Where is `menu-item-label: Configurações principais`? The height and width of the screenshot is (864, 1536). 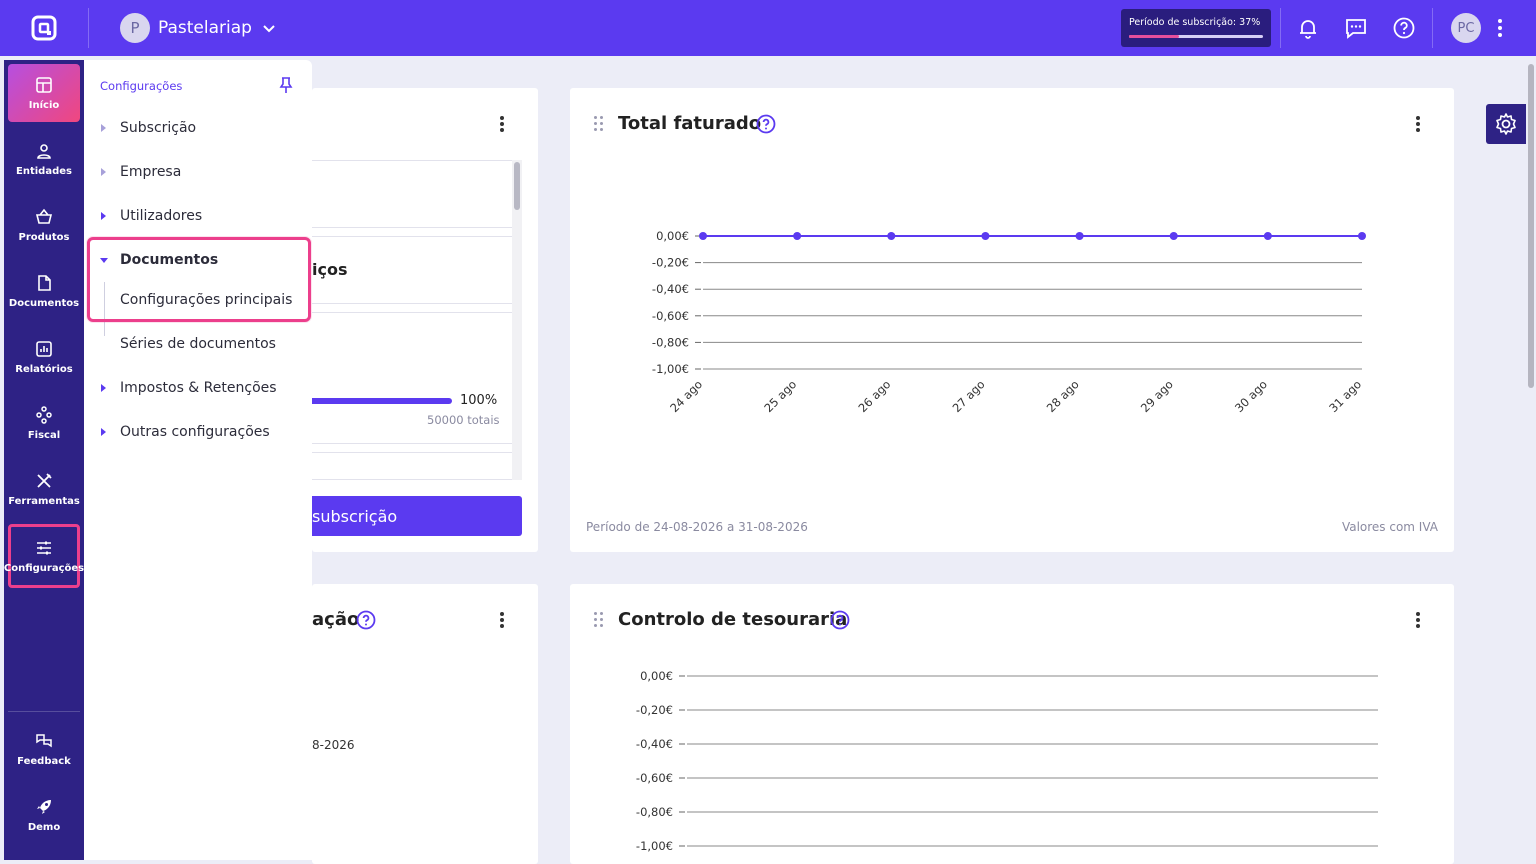
menu-item-label: Configurações principais is located at coordinates (206, 300).